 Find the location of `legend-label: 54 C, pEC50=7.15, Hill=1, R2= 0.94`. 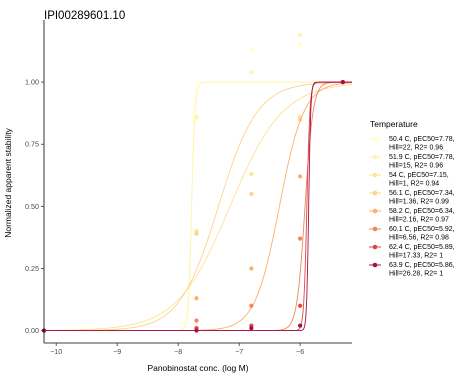

legend-label: 54 C, pEC50=7.15, Hill=1, R2= 0.94 is located at coordinates (419, 180).